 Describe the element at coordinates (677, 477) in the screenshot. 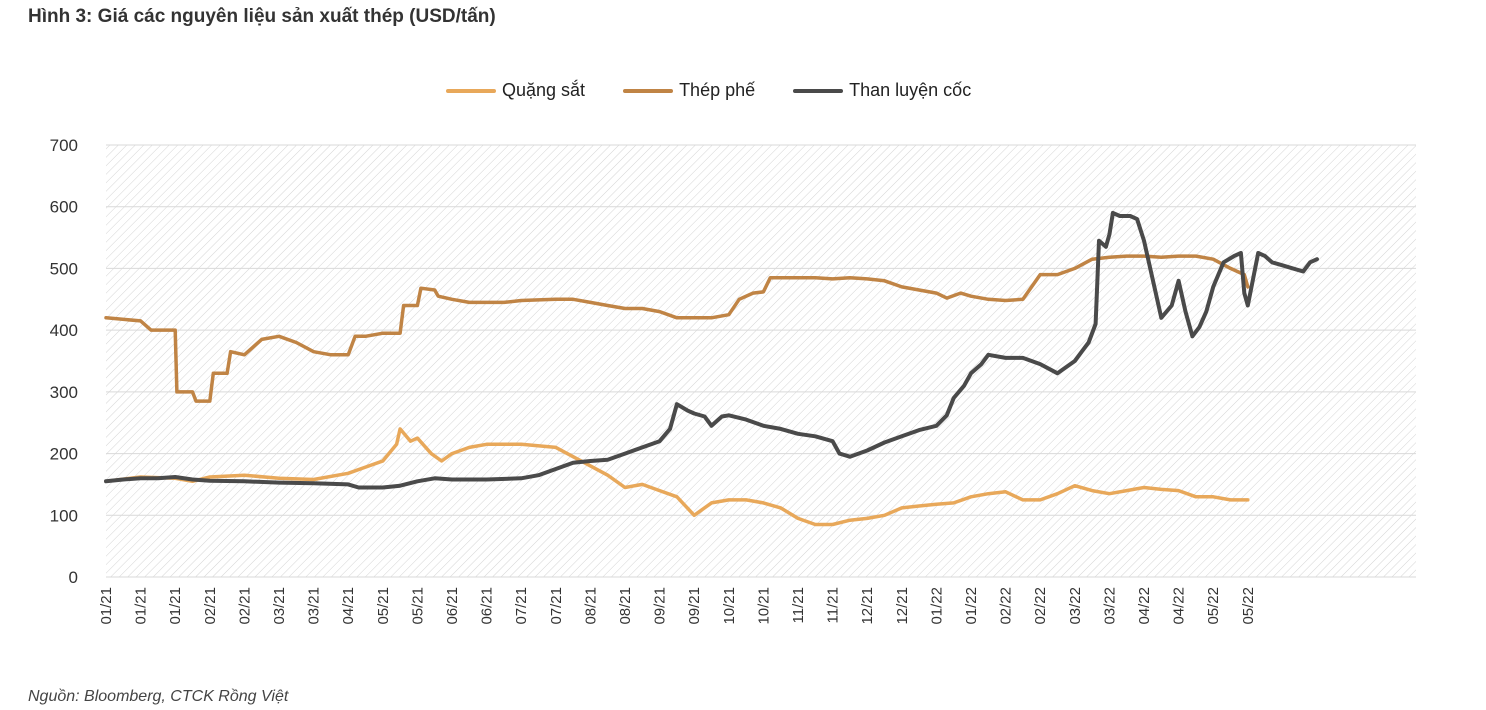

I see `series-line-iron-ore` at that location.